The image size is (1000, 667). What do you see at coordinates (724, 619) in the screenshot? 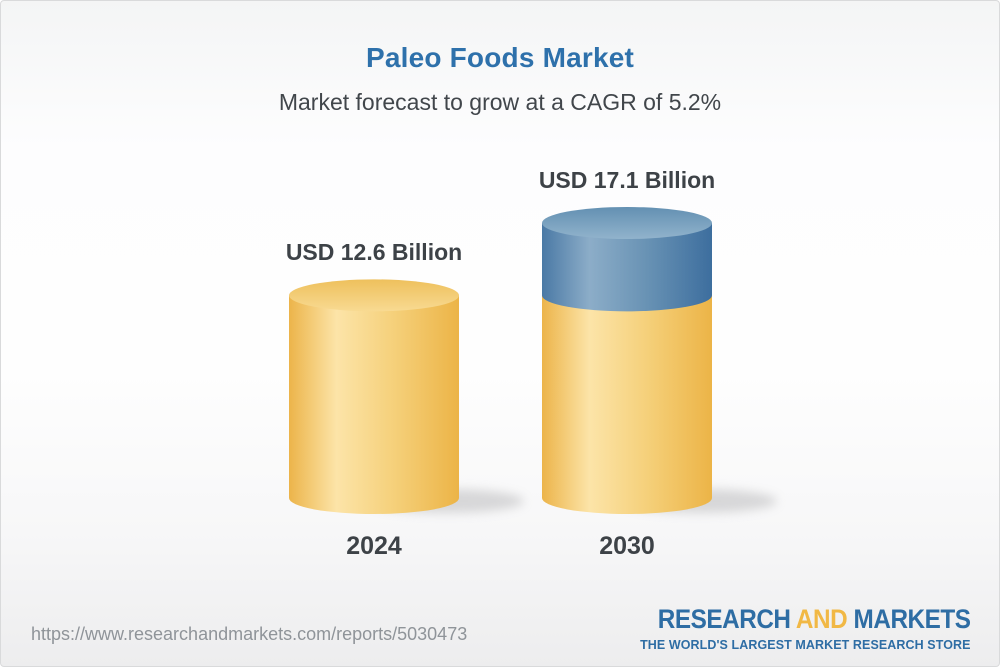
I see `logo-word-research: RESEARCH` at bounding box center [724, 619].